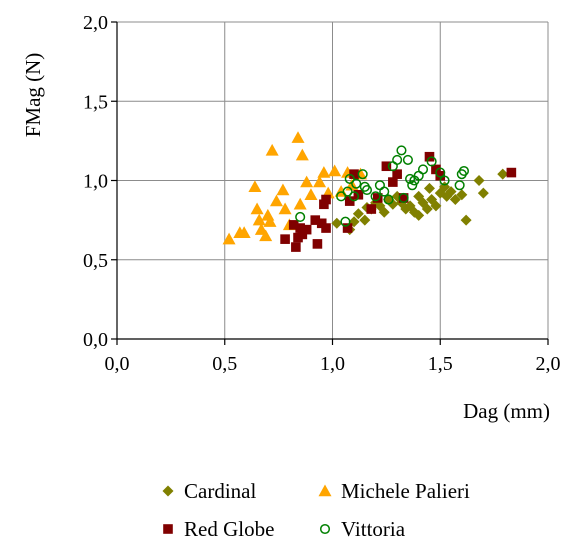 Image resolution: width=566 pixels, height=544 pixels. I want to click on y-tick-label: 0,5, so click(95, 261).